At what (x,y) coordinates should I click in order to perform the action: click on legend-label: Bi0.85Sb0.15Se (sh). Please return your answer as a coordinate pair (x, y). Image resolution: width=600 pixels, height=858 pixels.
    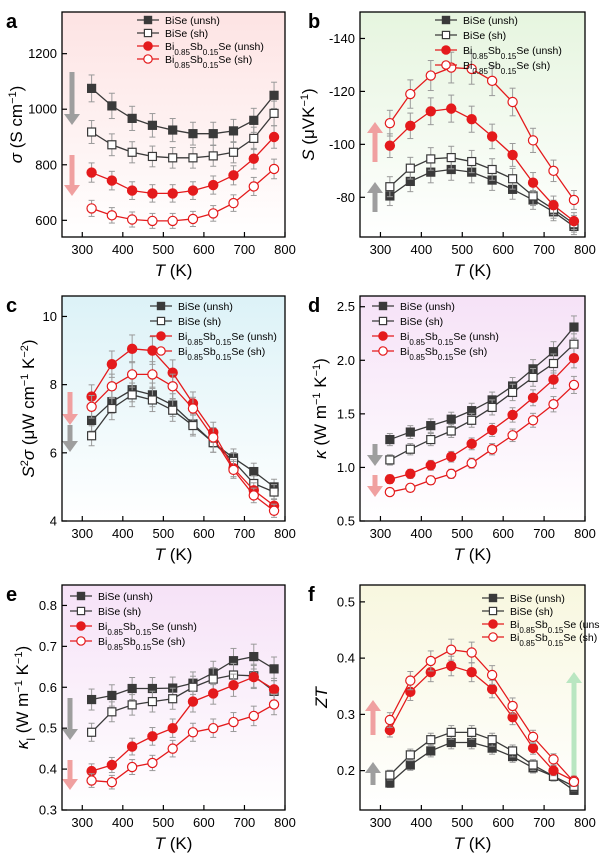
    Looking at the image, I should click on (553, 640).